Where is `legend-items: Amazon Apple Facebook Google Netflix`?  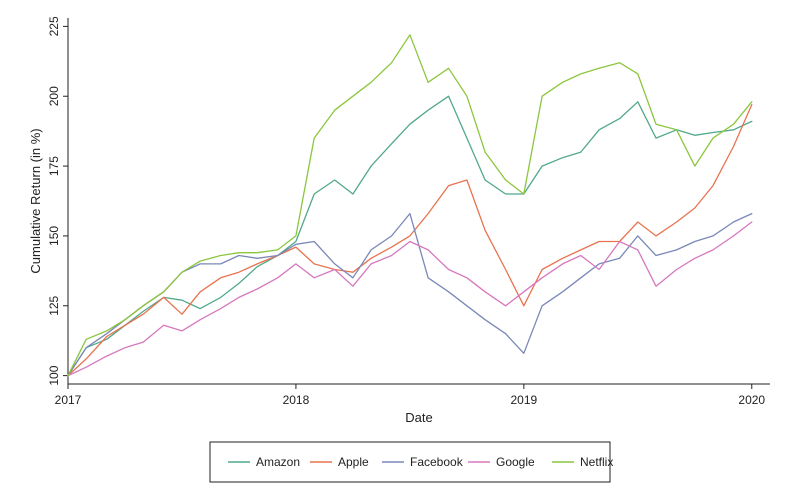 legend-items: Amazon Apple Facebook Google Netflix is located at coordinates (420, 462).